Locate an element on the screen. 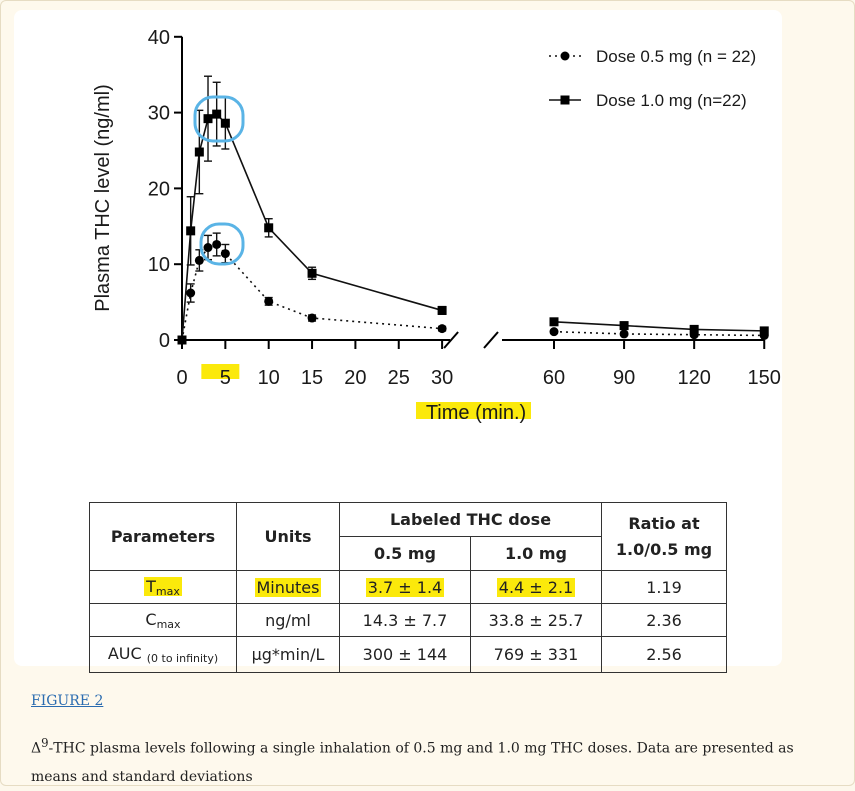 This screenshot has width=855, height=791. param-cell: Cmax is located at coordinates (163, 620).